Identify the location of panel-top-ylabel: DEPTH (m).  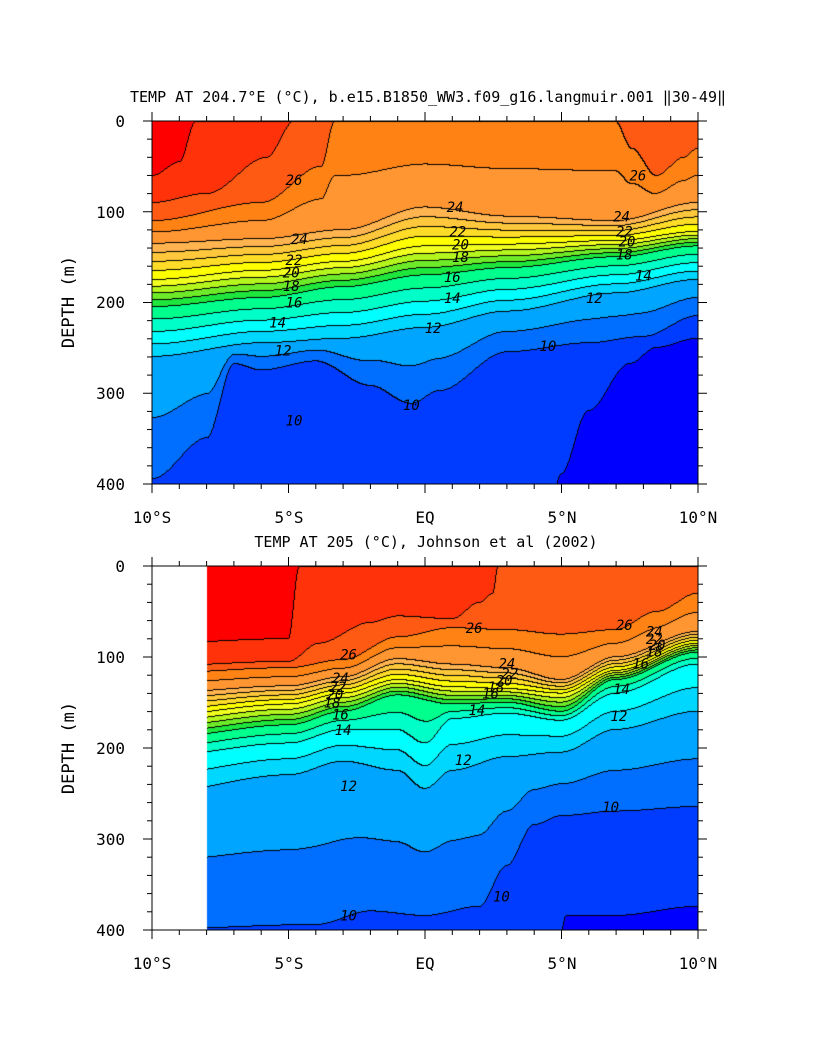
(69, 302).